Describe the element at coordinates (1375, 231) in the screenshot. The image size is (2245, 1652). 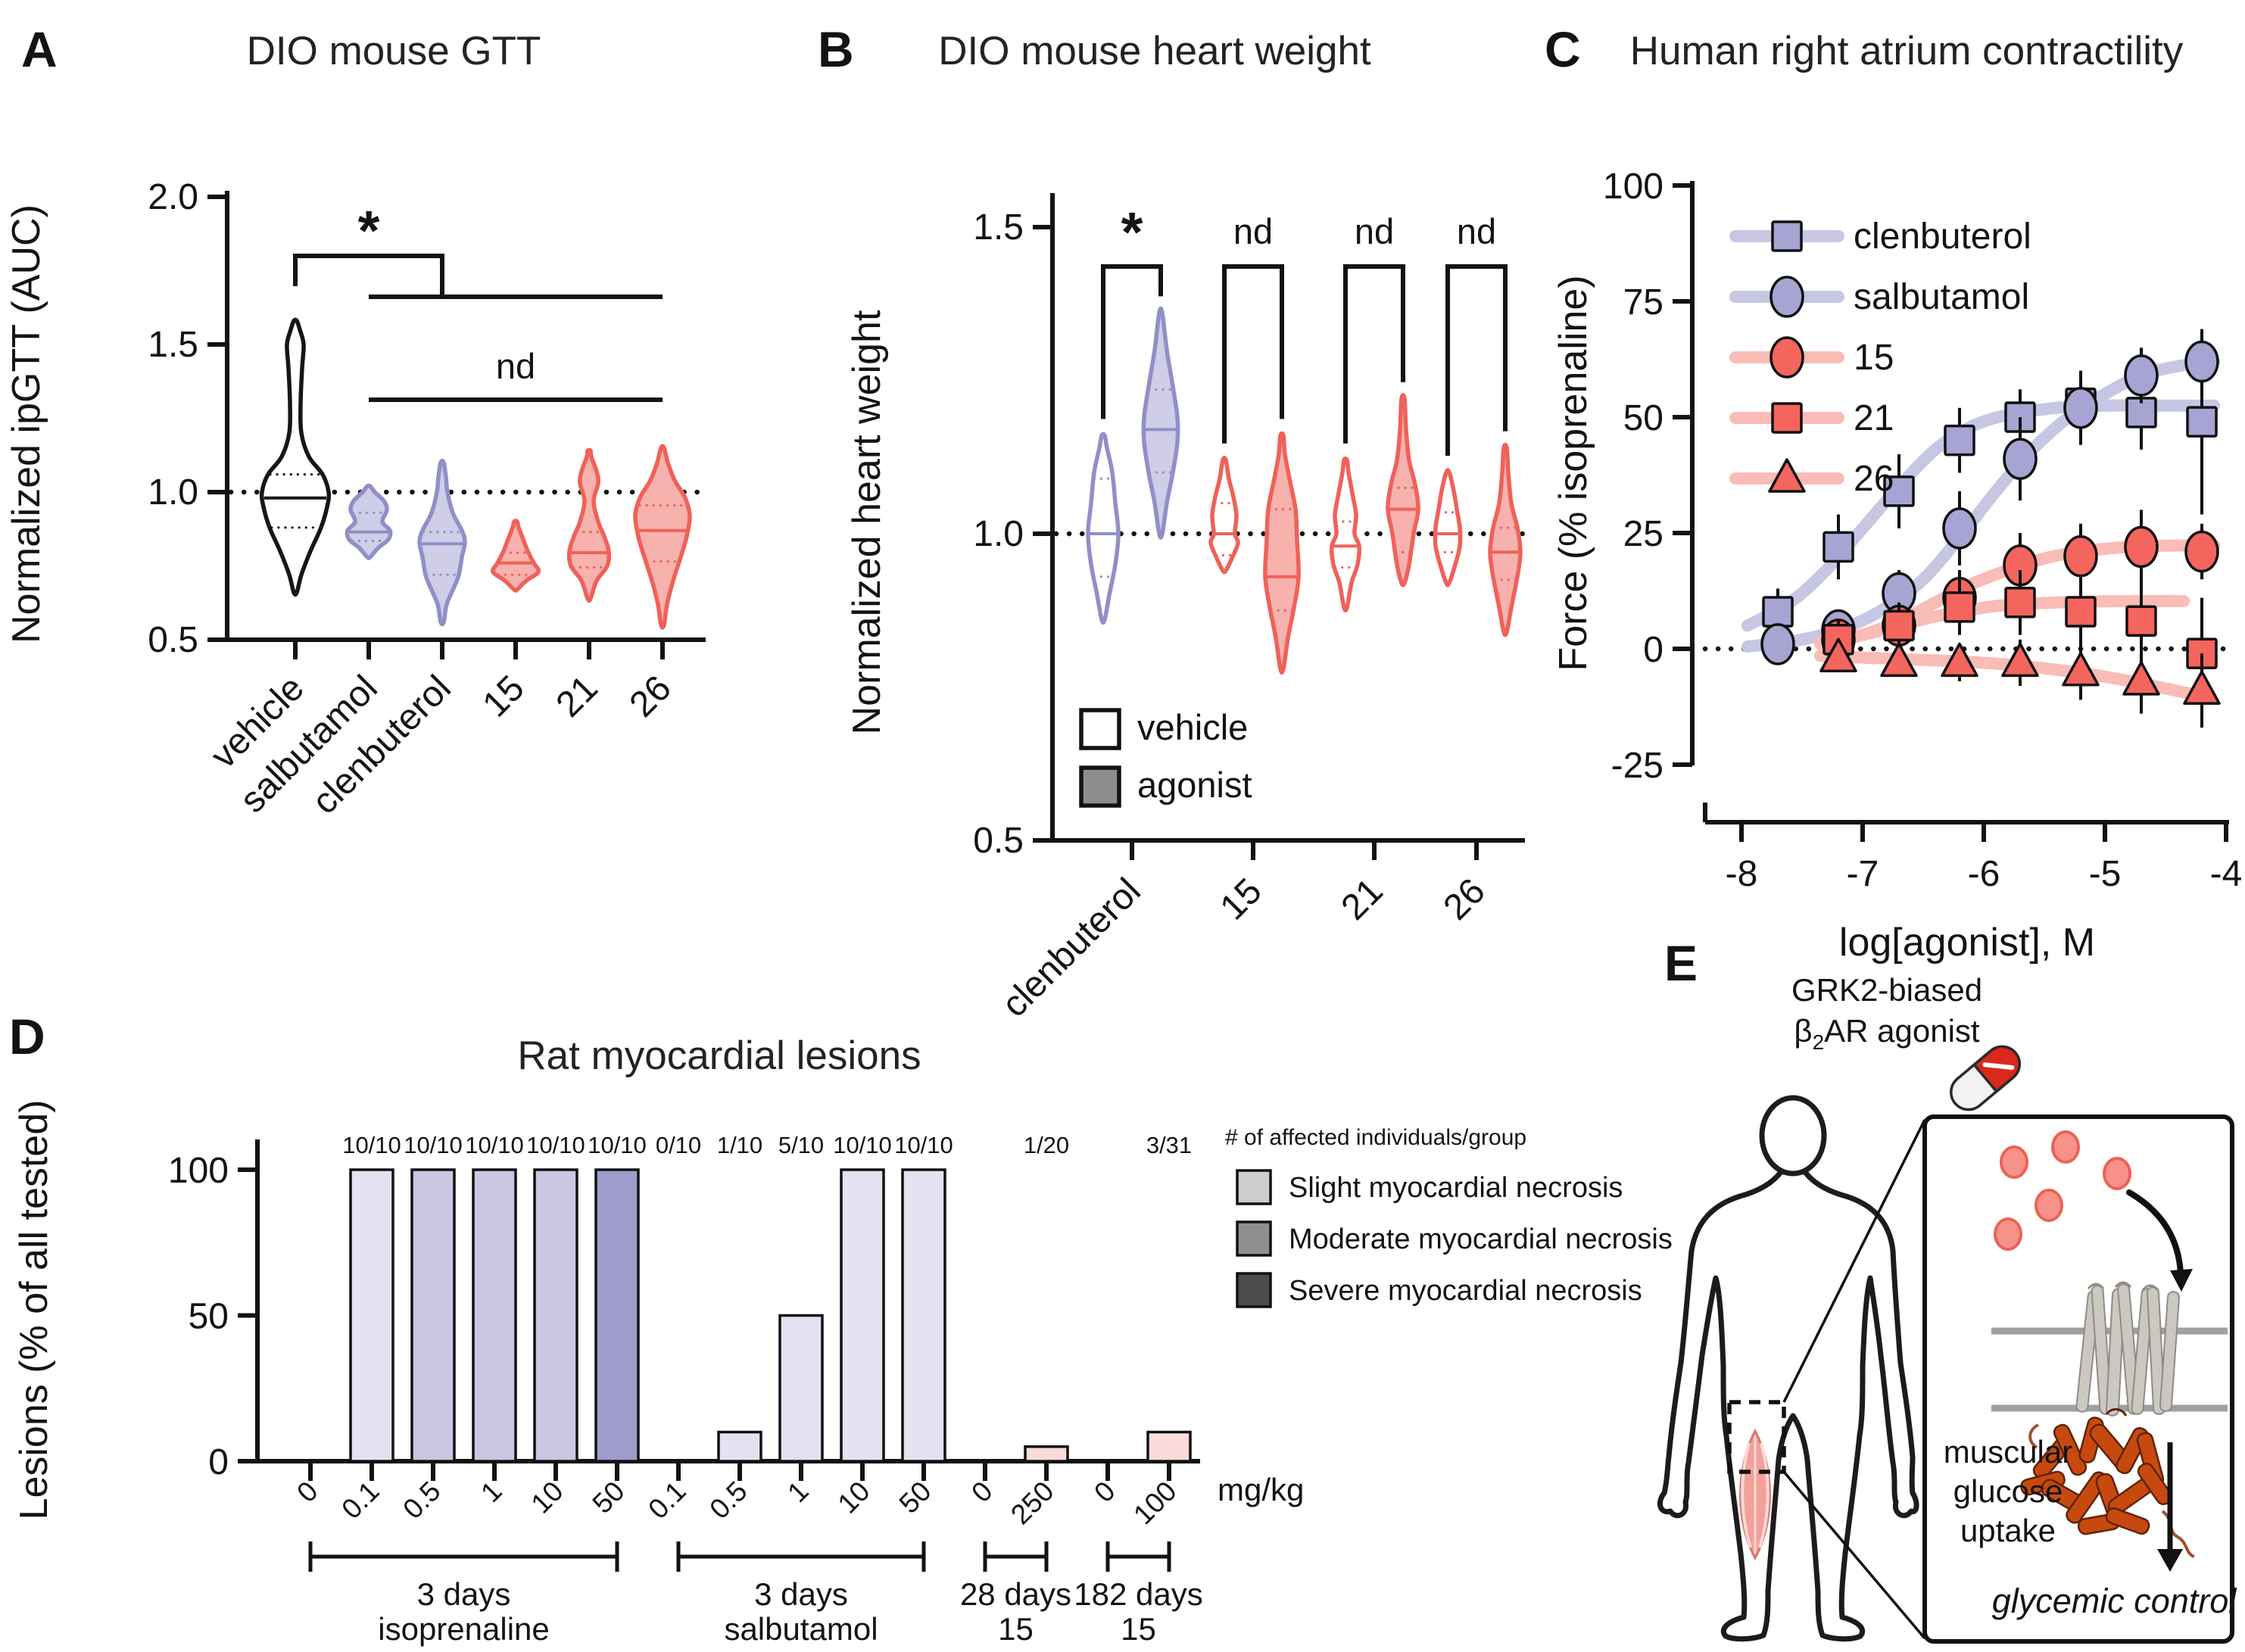
I see `b-sig-nd: nd` at that location.